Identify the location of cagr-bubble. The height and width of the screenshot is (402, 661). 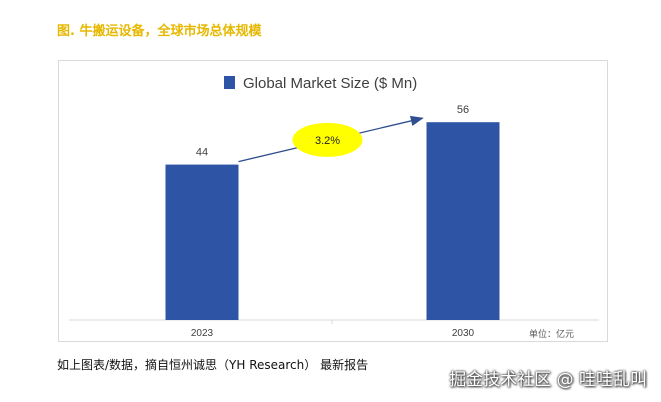
(327, 139).